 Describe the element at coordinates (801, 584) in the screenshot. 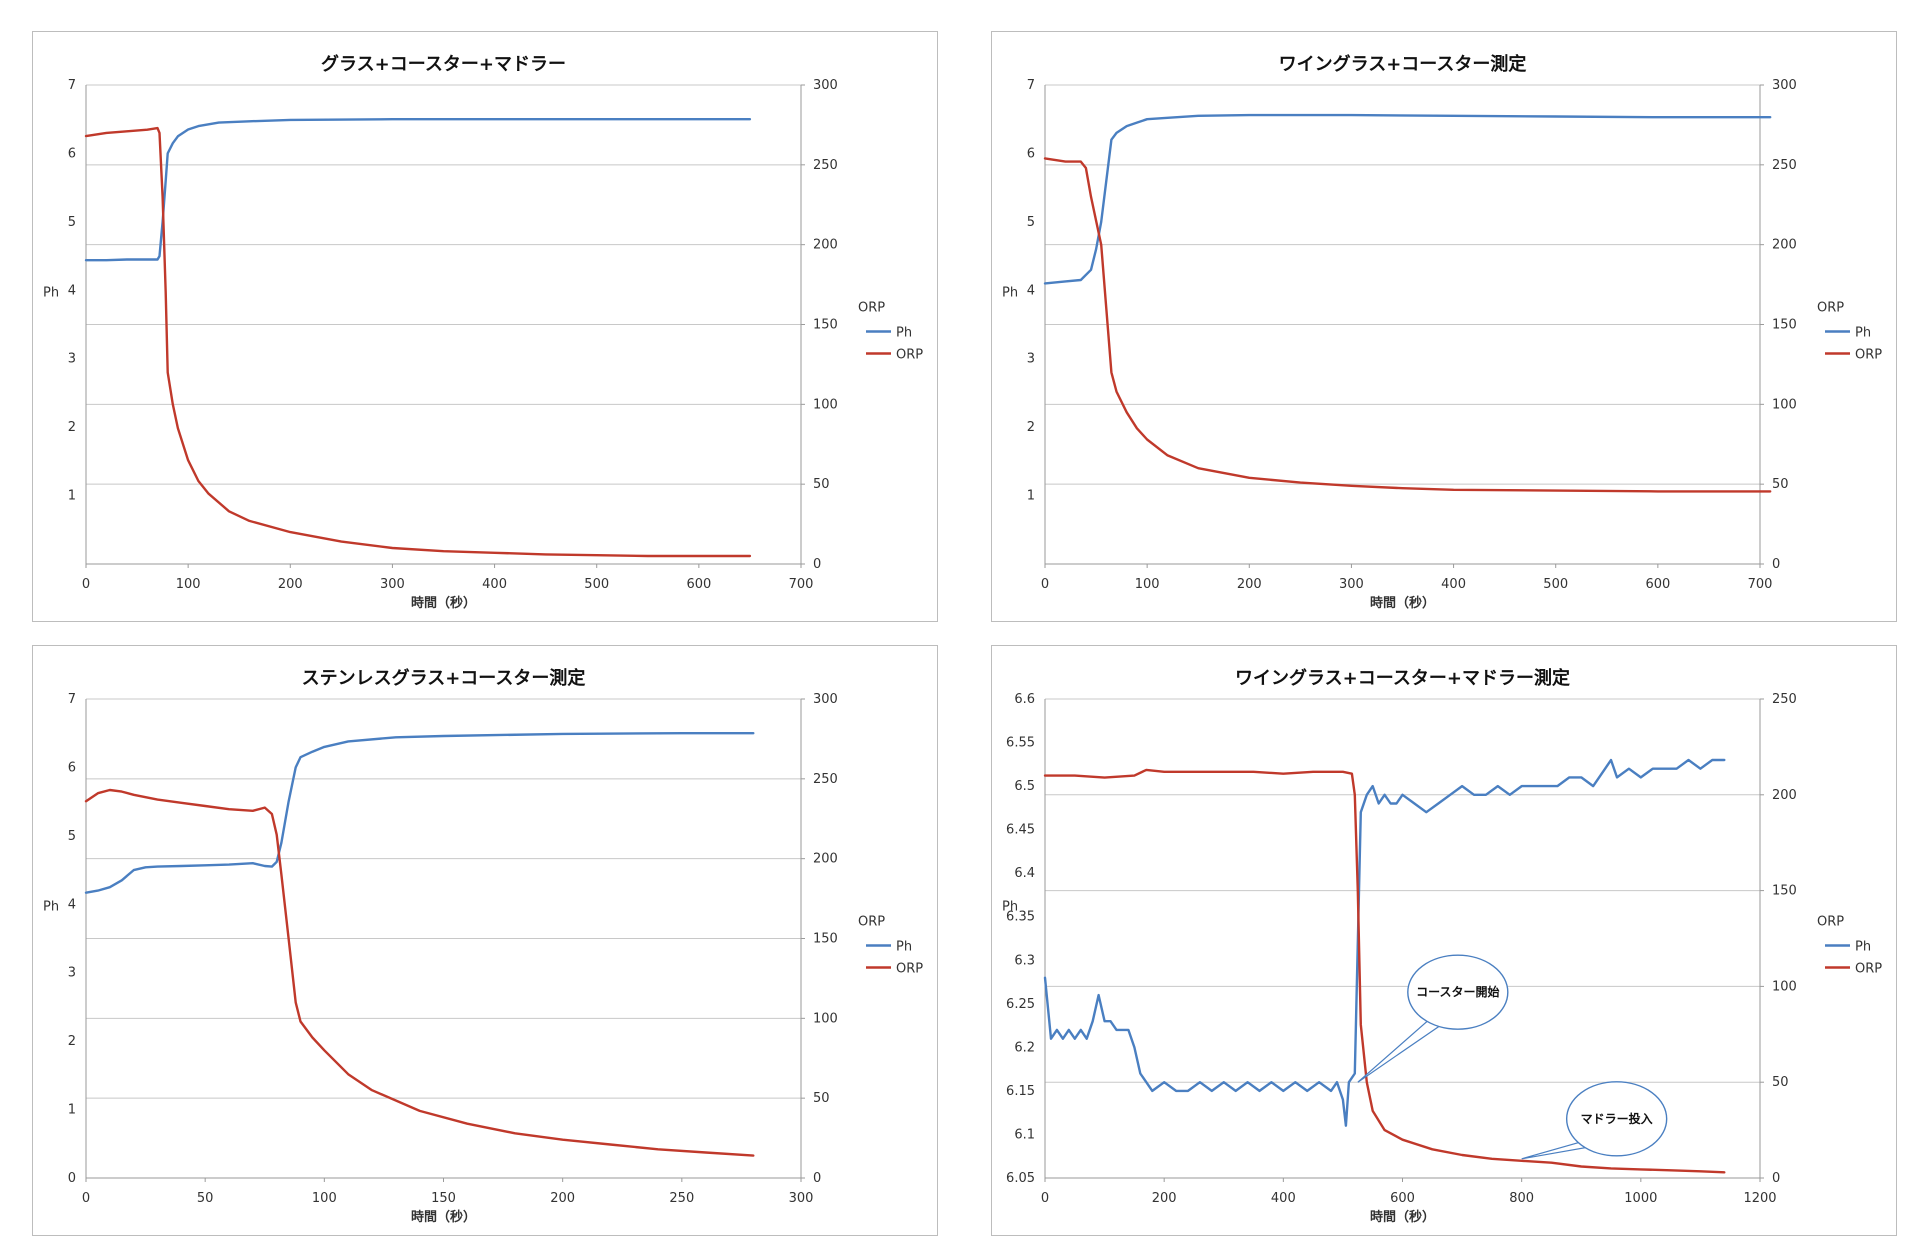

I see `x-tick-label: 700` at that location.